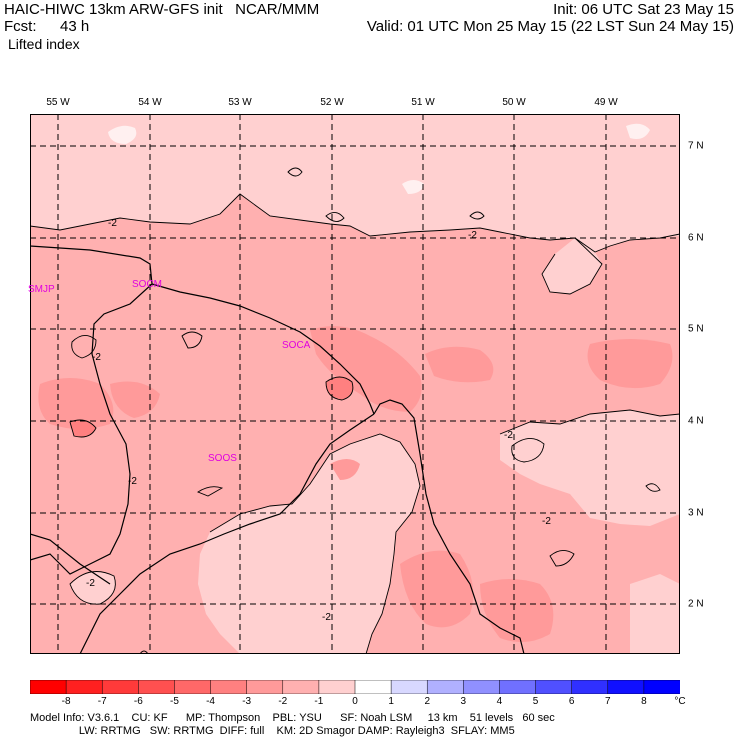 The width and height of the screenshot is (740, 740). I want to click on colorbar-label: -1, so click(319, 701).